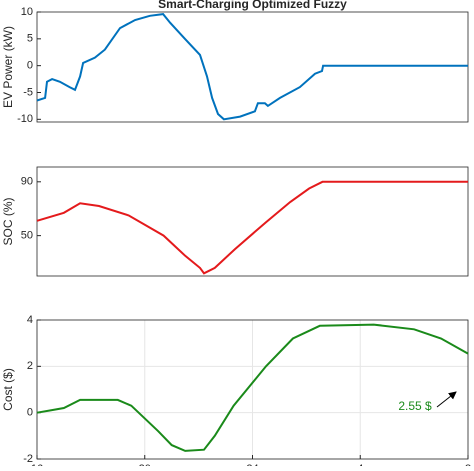 Image resolution: width=474 pixels, height=471 pixels. Describe the element at coordinates (27, 182) in the screenshot. I see `y-tick-label: 90` at that location.